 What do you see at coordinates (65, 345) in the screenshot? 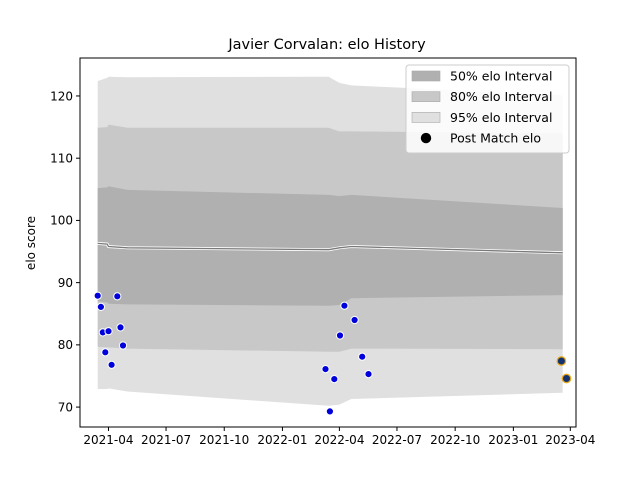
I see `y-tick-label: 80` at bounding box center [65, 345].